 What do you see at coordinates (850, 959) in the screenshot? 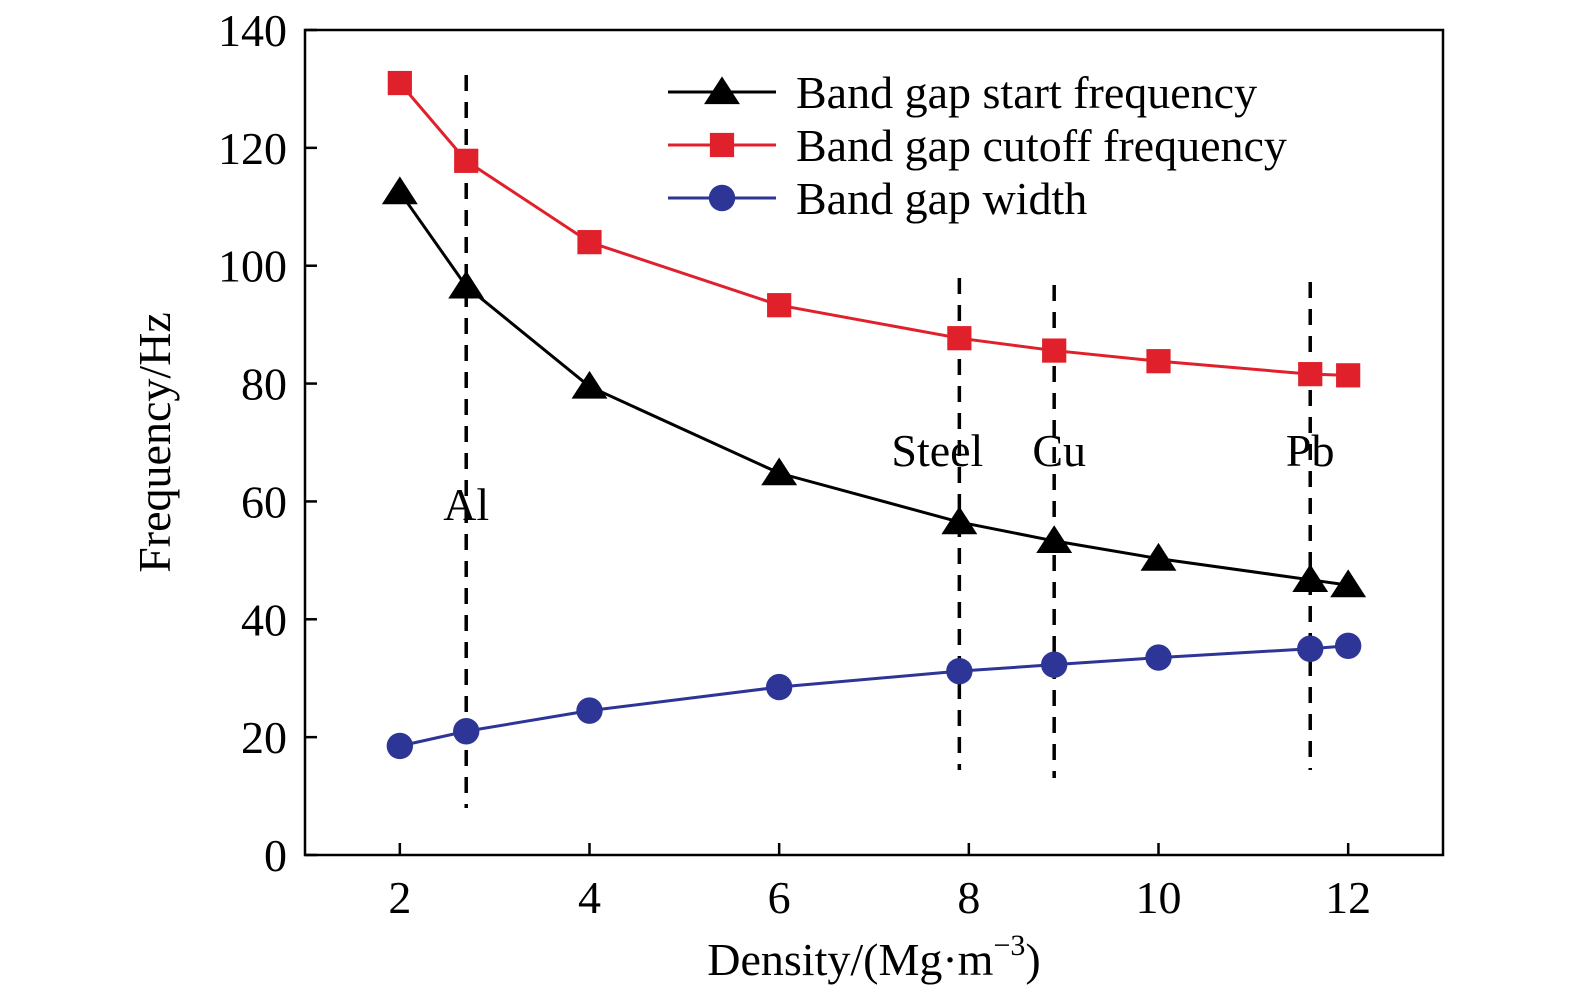
I see `x-axis-title-main: Density/(Mg·m` at bounding box center [850, 959].